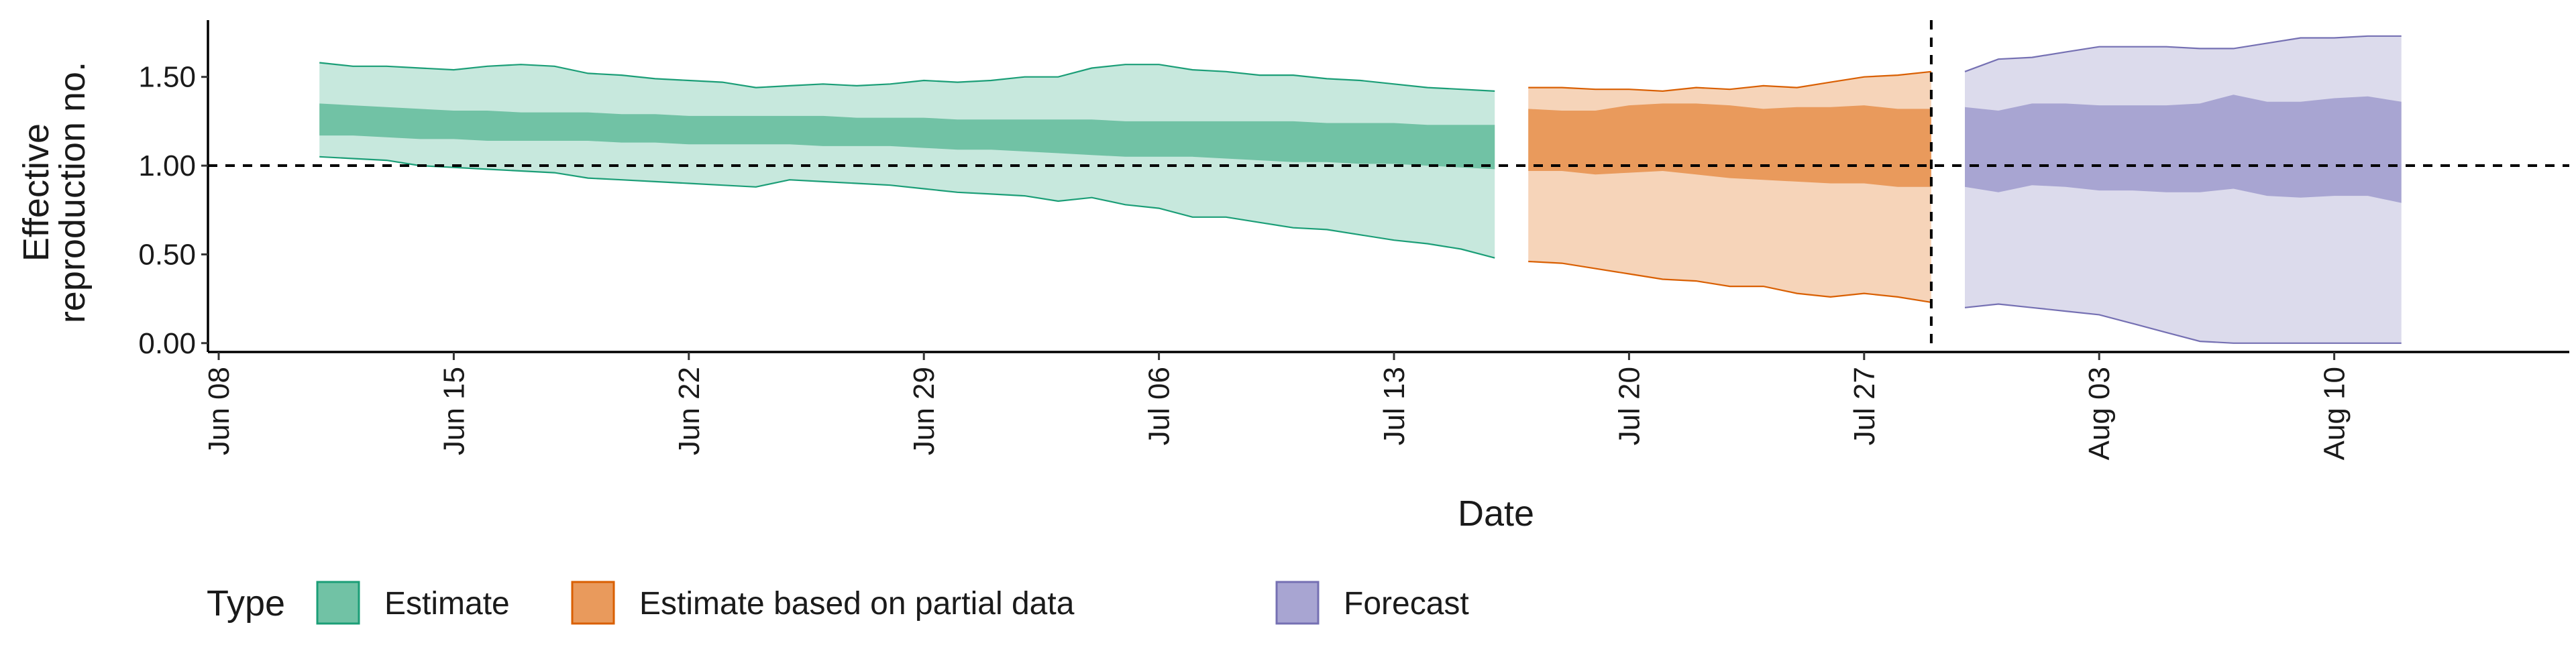 This screenshot has height=647, width=2576. I want to click on series-2-upper-line, so click(2183, 53).